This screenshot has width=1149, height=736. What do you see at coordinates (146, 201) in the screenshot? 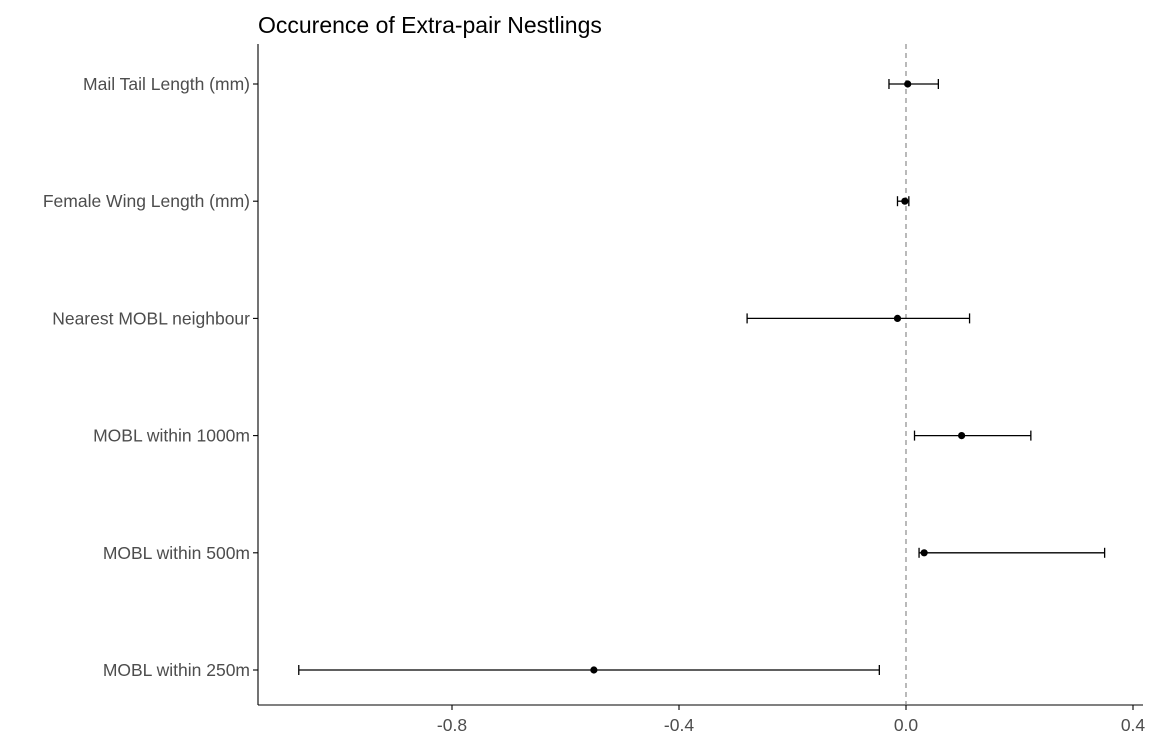
I see `y-tick-label: Female Wing Length (mm)` at bounding box center [146, 201].